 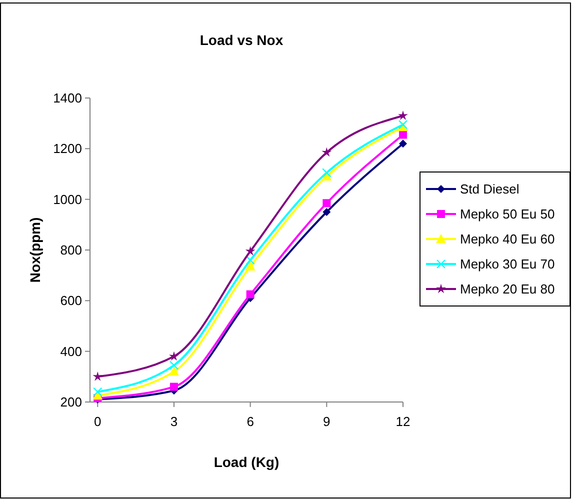 What do you see at coordinates (403, 421) in the screenshot?
I see `x-tick-label: 12` at bounding box center [403, 421].